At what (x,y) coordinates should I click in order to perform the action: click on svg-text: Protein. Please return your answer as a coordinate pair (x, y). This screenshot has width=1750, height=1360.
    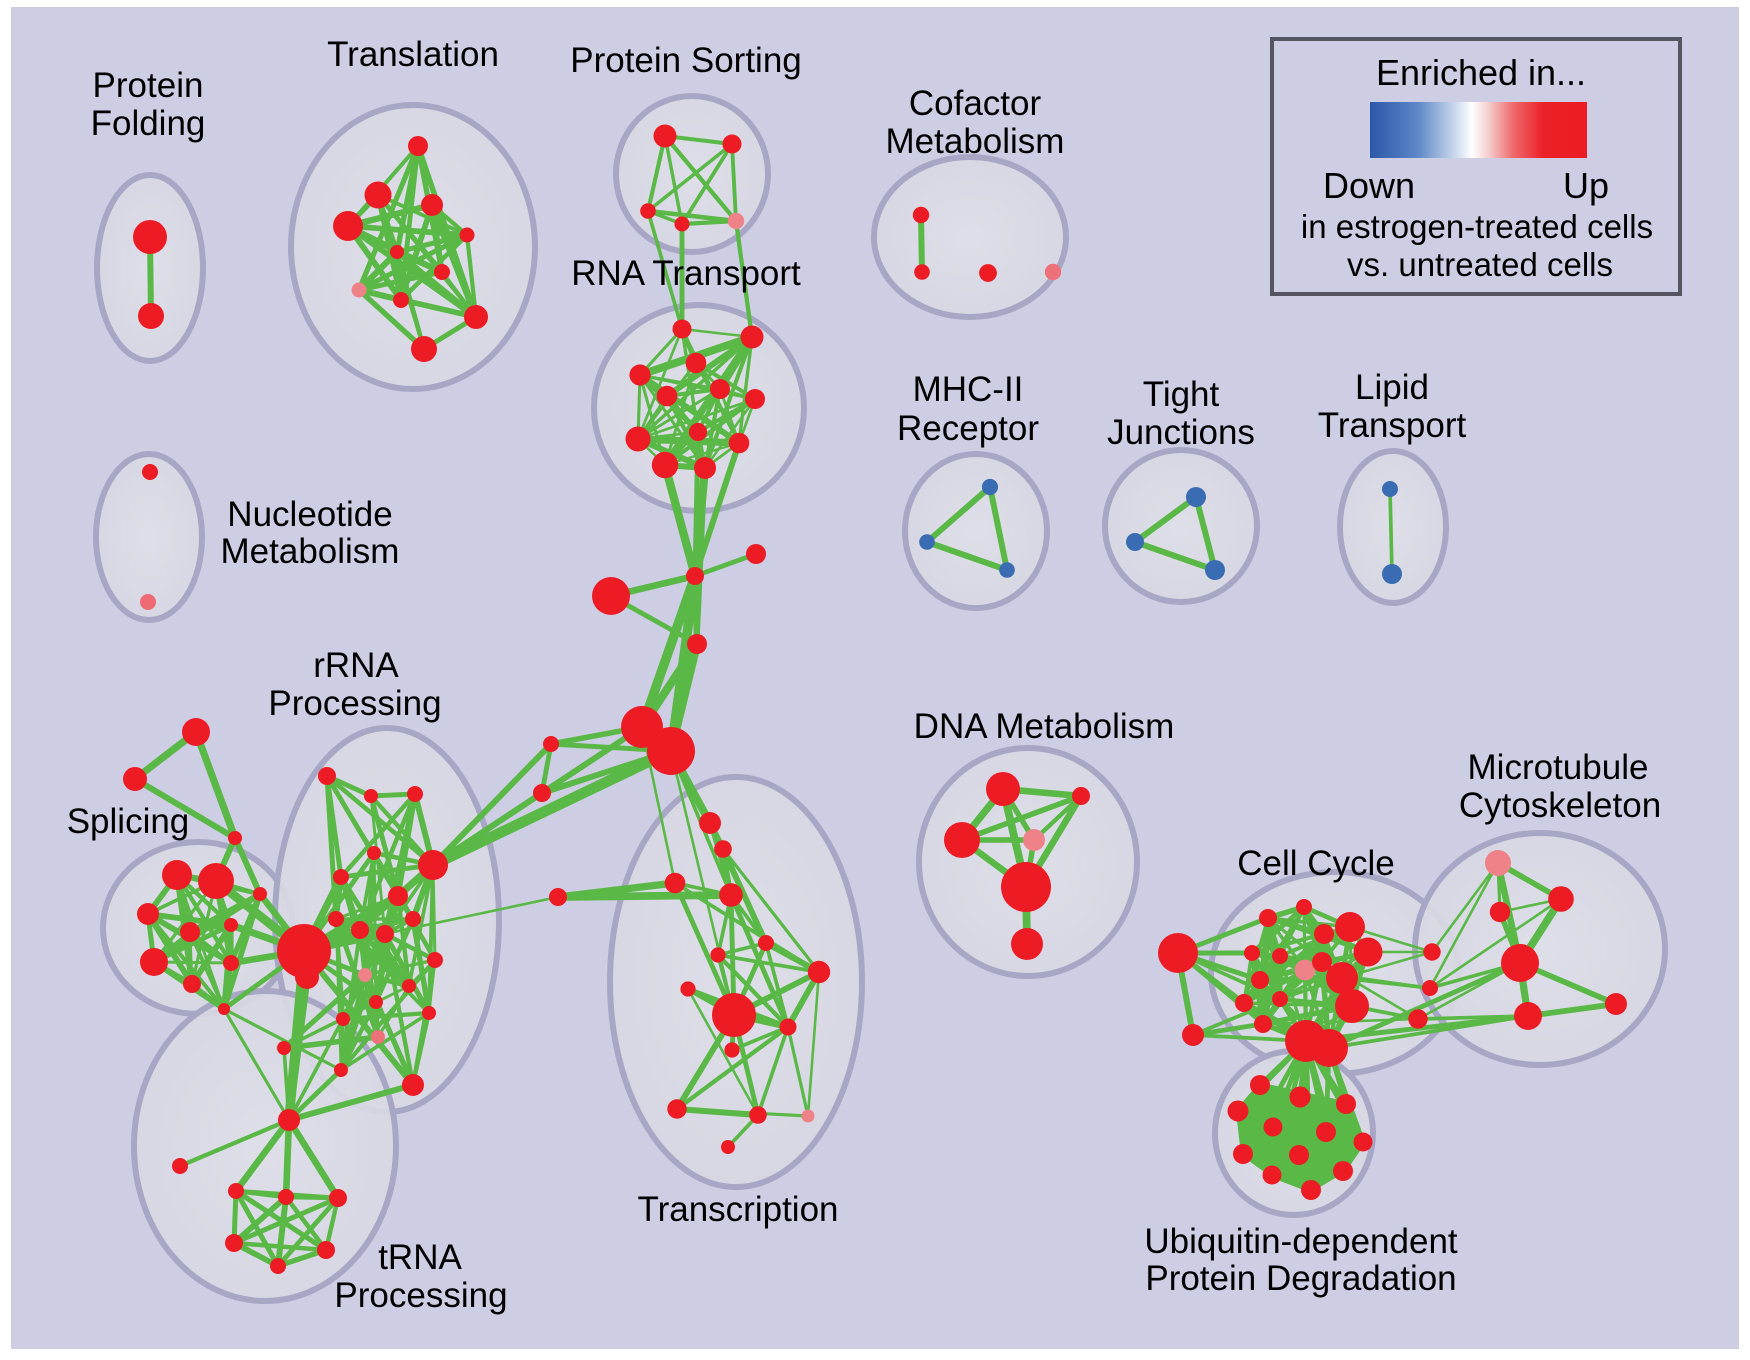
    Looking at the image, I should click on (148, 85).